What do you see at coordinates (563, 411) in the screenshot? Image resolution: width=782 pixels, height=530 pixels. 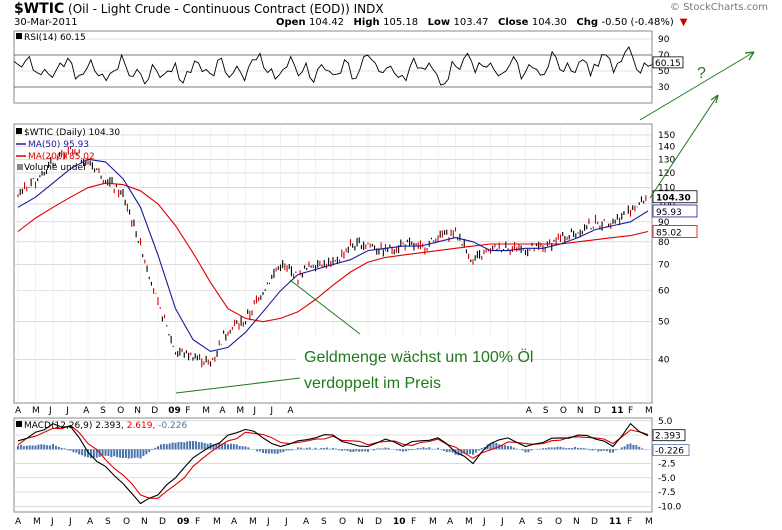 I see `xaxis-top-label: O` at bounding box center [563, 411].